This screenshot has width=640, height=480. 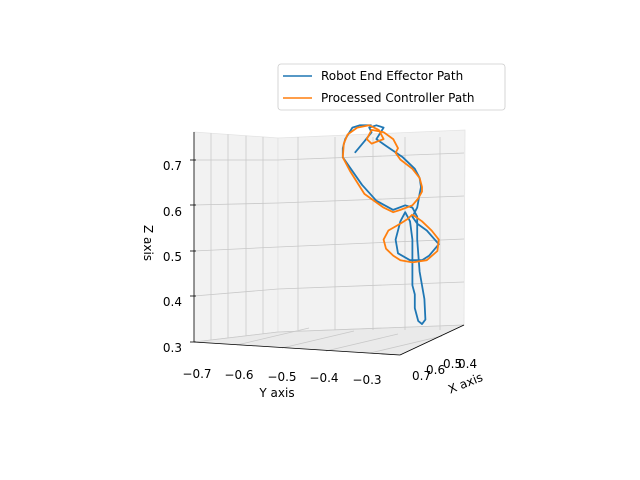 What do you see at coordinates (435, 370) in the screenshot?
I see `x-tick-label: 0.6` at bounding box center [435, 370].